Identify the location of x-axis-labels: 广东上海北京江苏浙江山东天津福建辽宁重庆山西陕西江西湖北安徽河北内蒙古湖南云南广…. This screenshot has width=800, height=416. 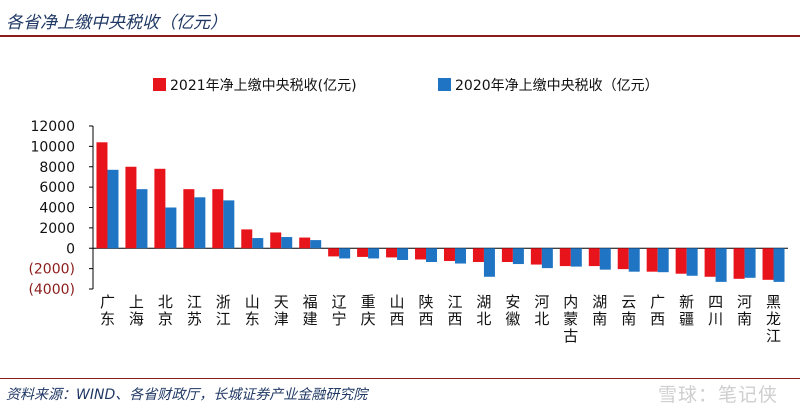
(440, 319).